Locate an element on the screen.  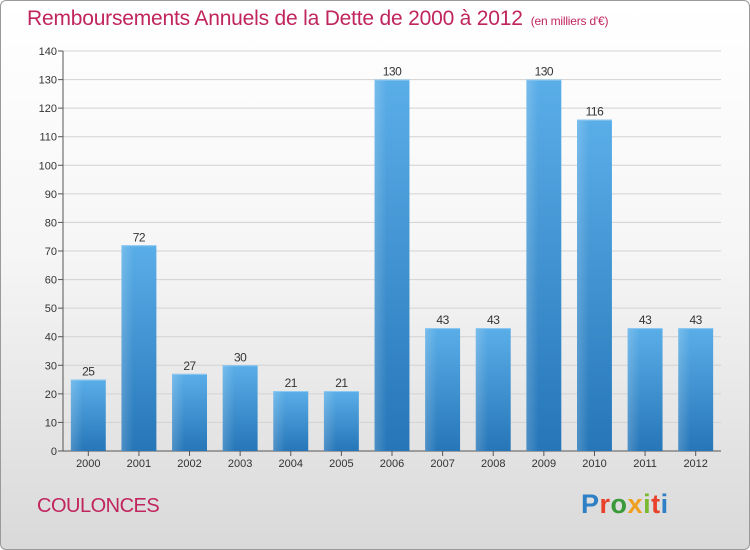
x-tick-label: 2009 is located at coordinates (544, 464).